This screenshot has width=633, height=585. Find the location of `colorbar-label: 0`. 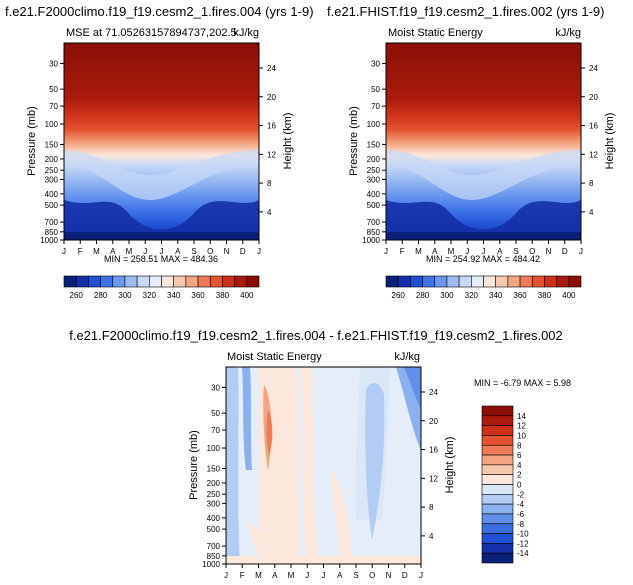

colorbar-label: 0 is located at coordinates (519, 485).